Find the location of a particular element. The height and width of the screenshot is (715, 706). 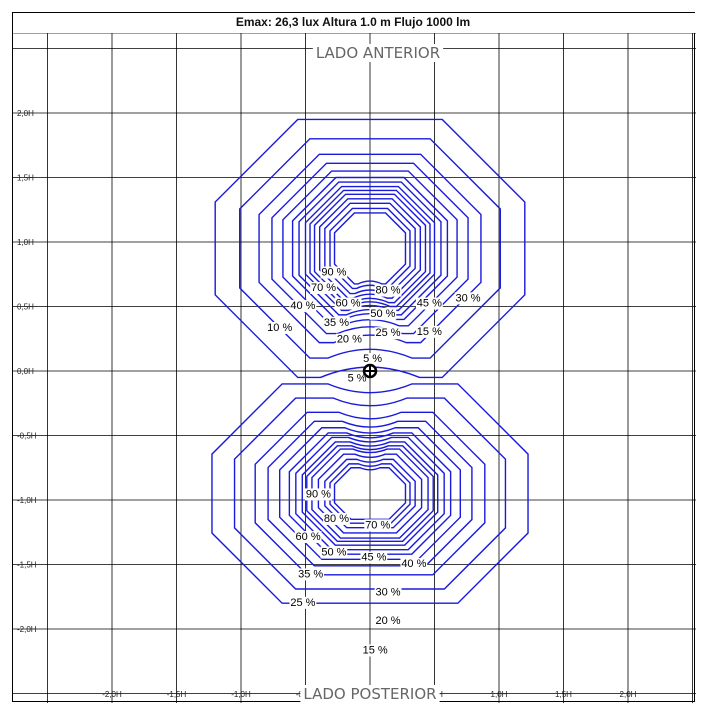

contour-label: 10 % is located at coordinates (279, 328).